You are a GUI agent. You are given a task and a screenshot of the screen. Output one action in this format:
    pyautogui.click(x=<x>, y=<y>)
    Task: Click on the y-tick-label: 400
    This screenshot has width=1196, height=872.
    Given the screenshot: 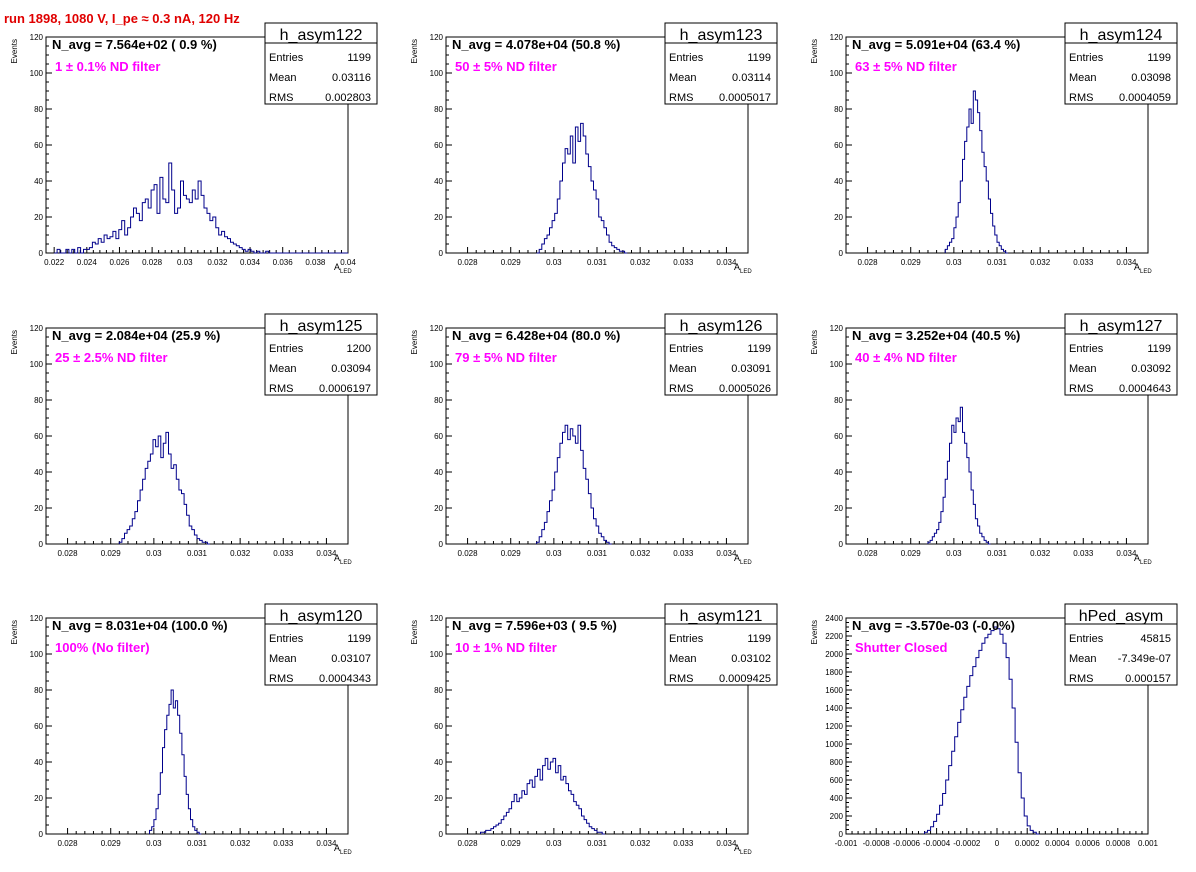 What is the action you would take?
    pyautogui.click(x=837, y=798)
    